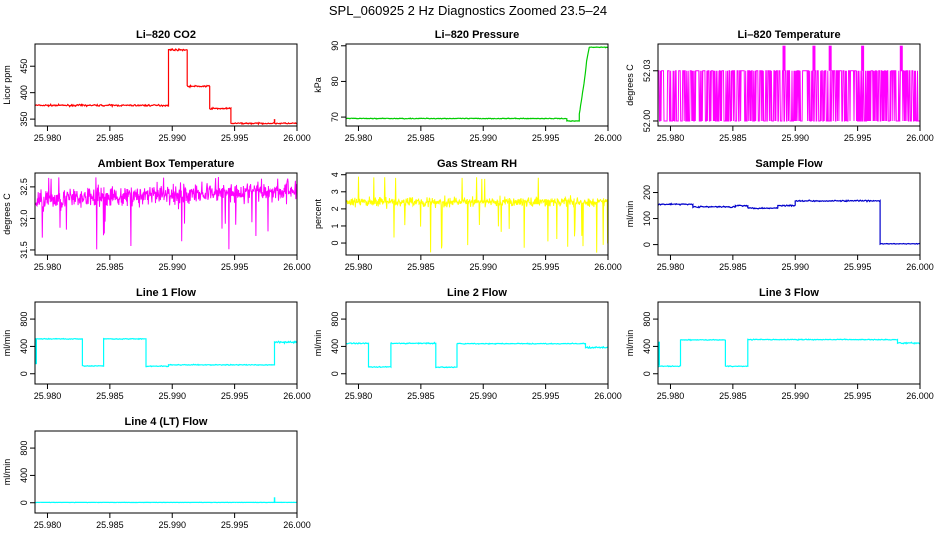 The height and width of the screenshot is (540, 936). I want to click on y-tick-label: 80, so click(335, 81).